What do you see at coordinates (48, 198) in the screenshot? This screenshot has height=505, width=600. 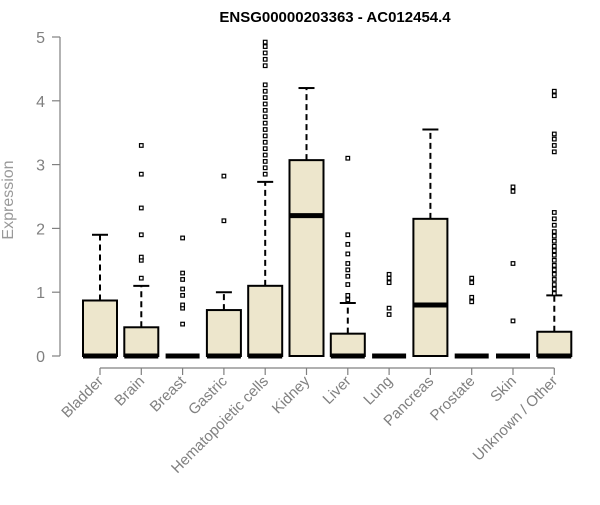 I see `y-axis: 0 1 2 3 4 5` at bounding box center [48, 198].